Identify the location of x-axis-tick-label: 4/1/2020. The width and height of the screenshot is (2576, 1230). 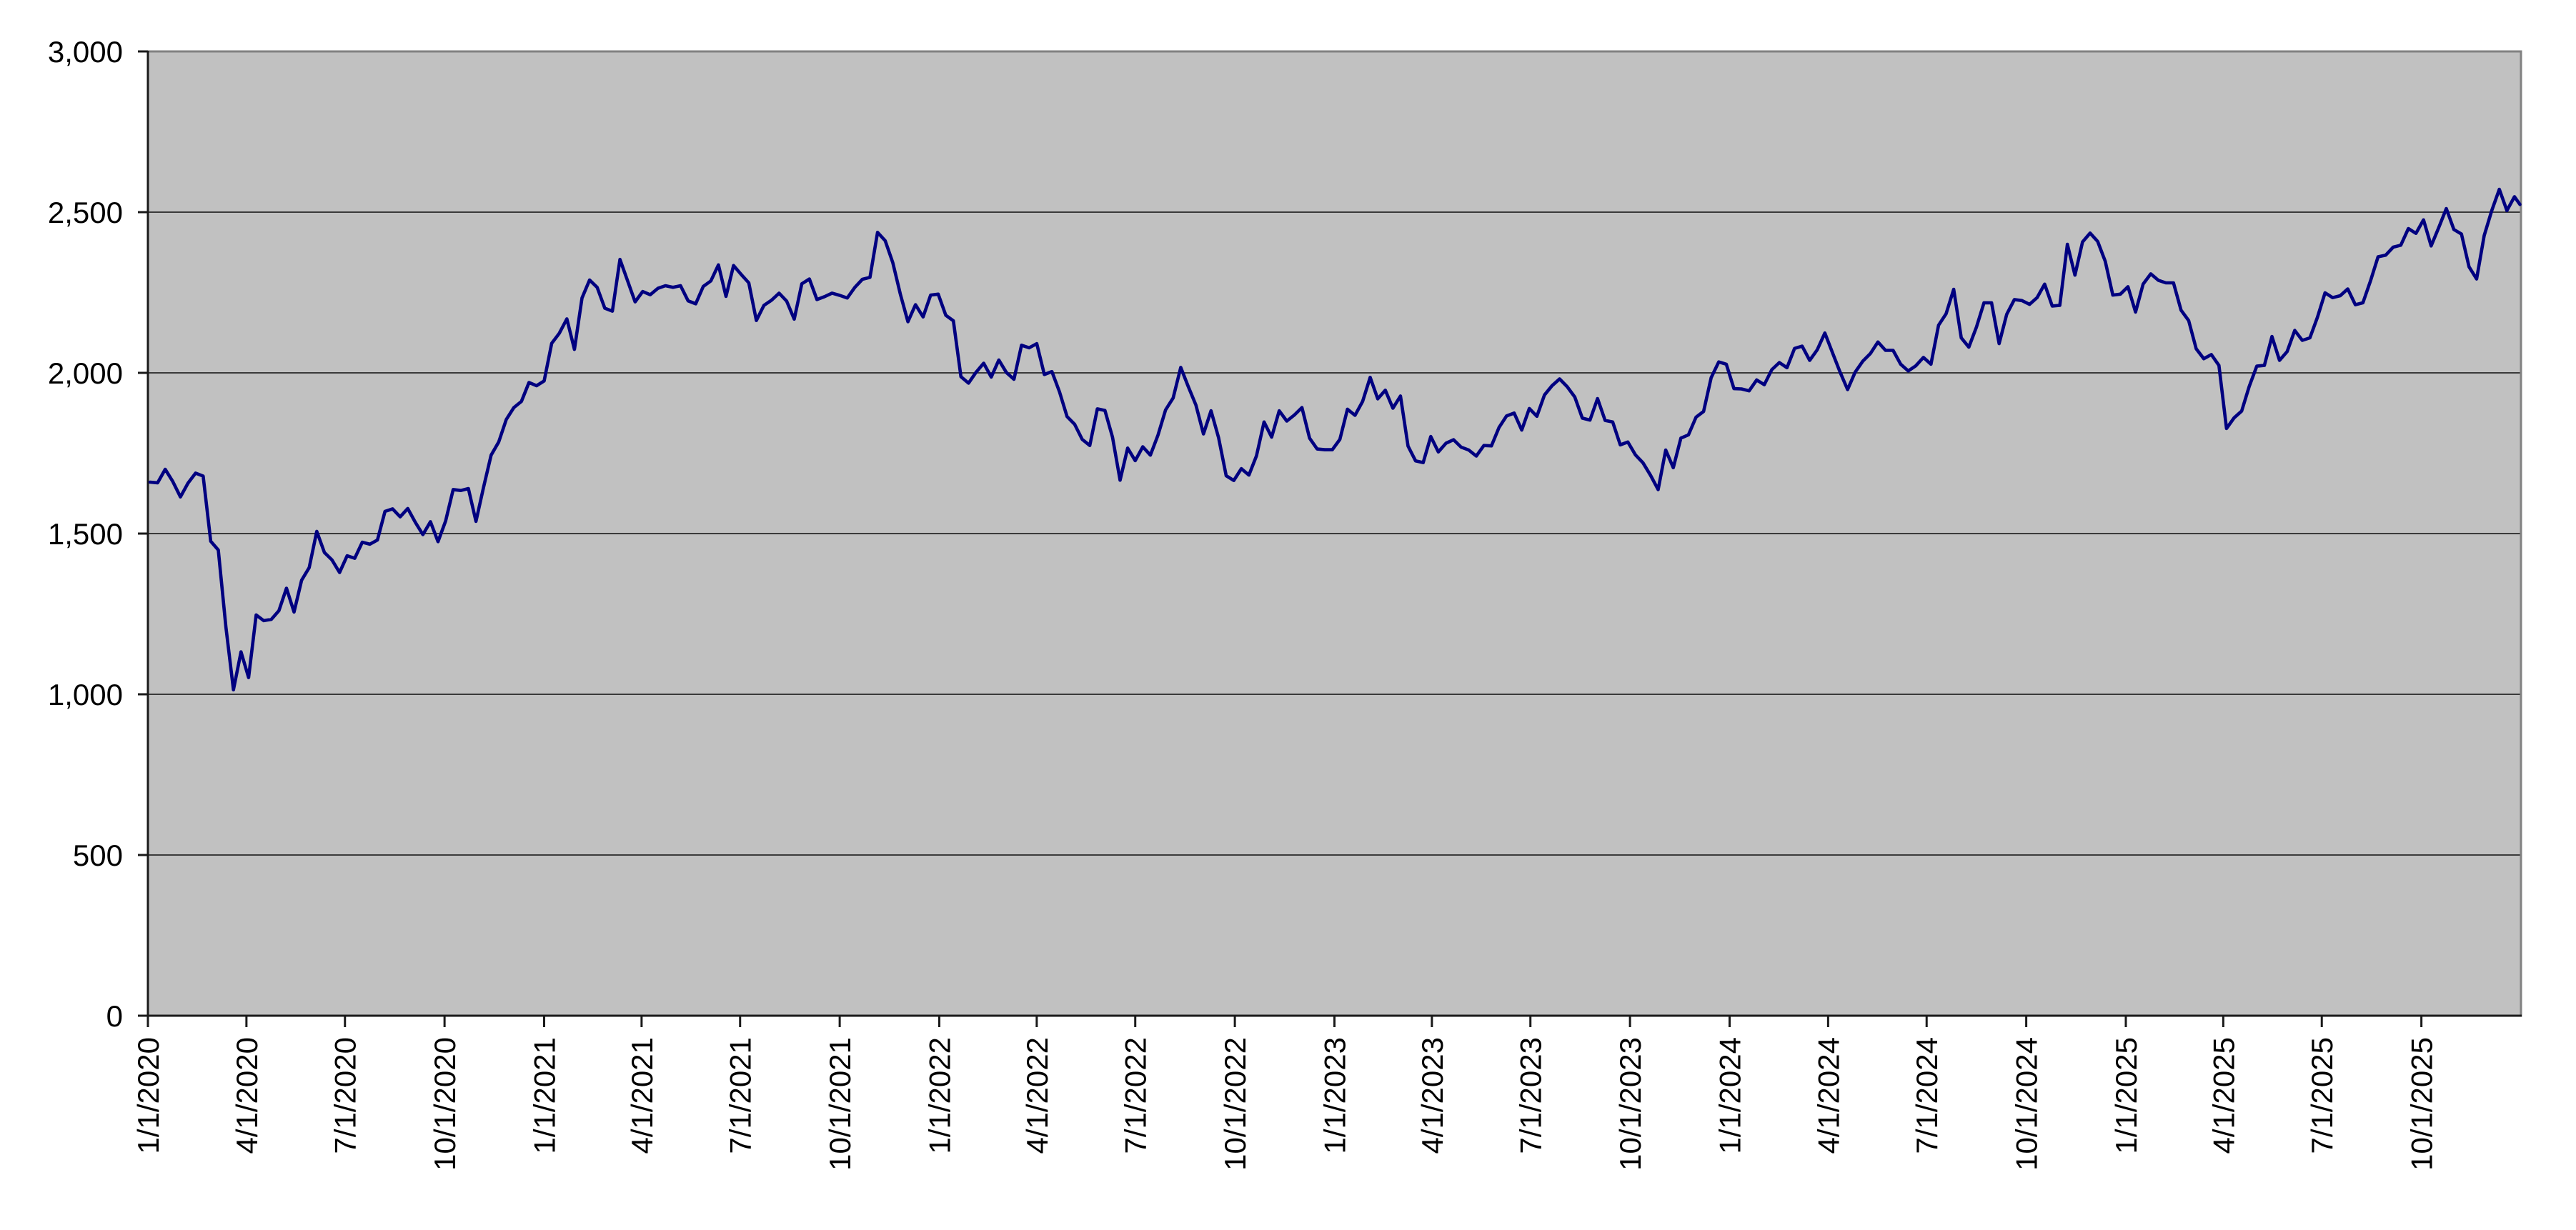
(247, 1095).